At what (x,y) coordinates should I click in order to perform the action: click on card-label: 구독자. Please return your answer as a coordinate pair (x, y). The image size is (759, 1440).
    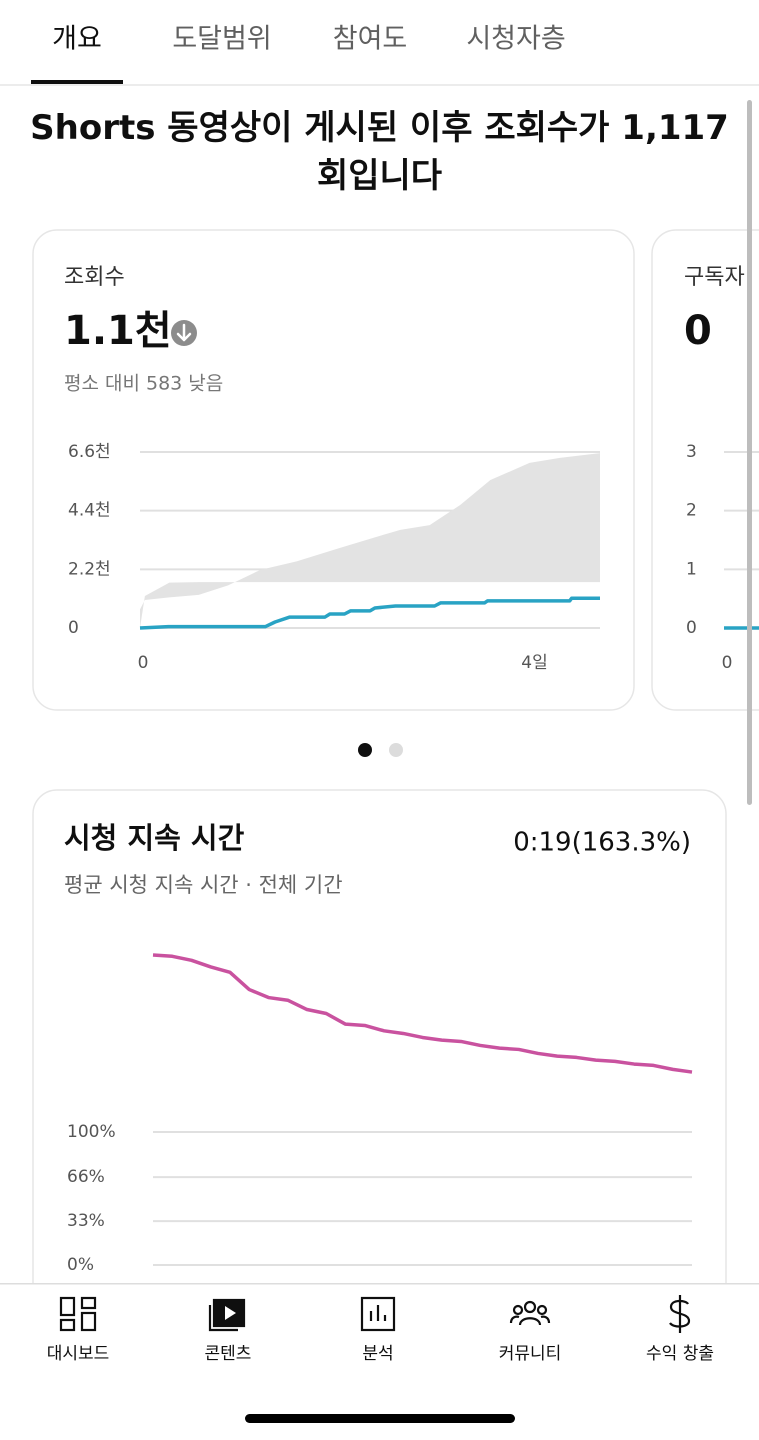
    Looking at the image, I should click on (714, 277).